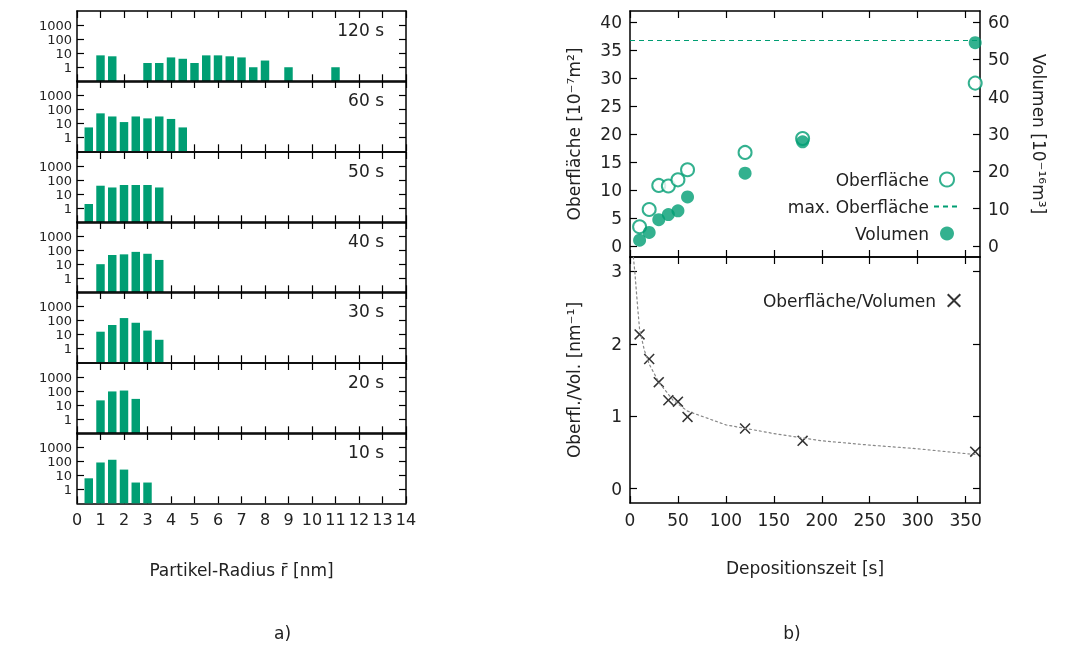  What do you see at coordinates (312, 519) in the screenshot?
I see `x-tick-label: 10` at bounding box center [312, 519].